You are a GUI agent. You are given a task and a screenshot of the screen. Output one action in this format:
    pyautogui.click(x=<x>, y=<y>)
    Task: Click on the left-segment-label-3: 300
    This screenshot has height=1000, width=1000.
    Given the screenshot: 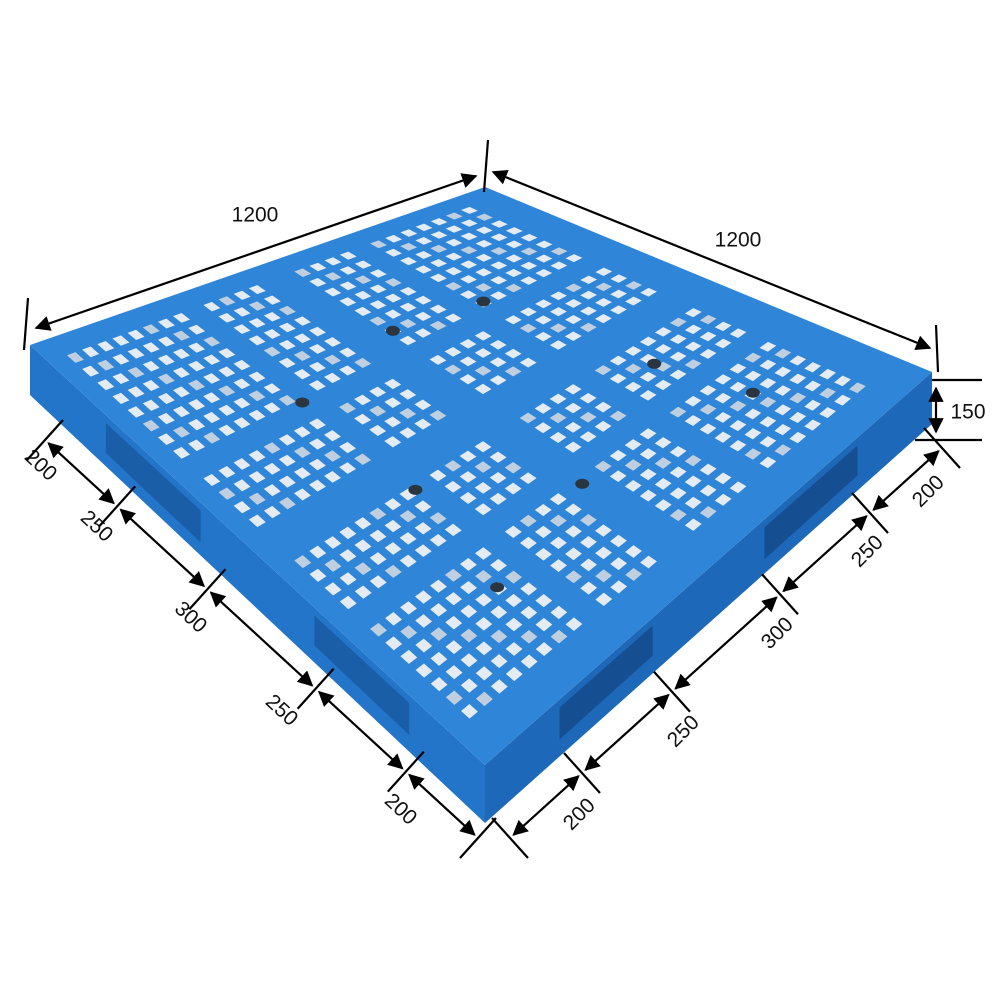 What is the action you would take?
    pyautogui.click(x=190, y=617)
    